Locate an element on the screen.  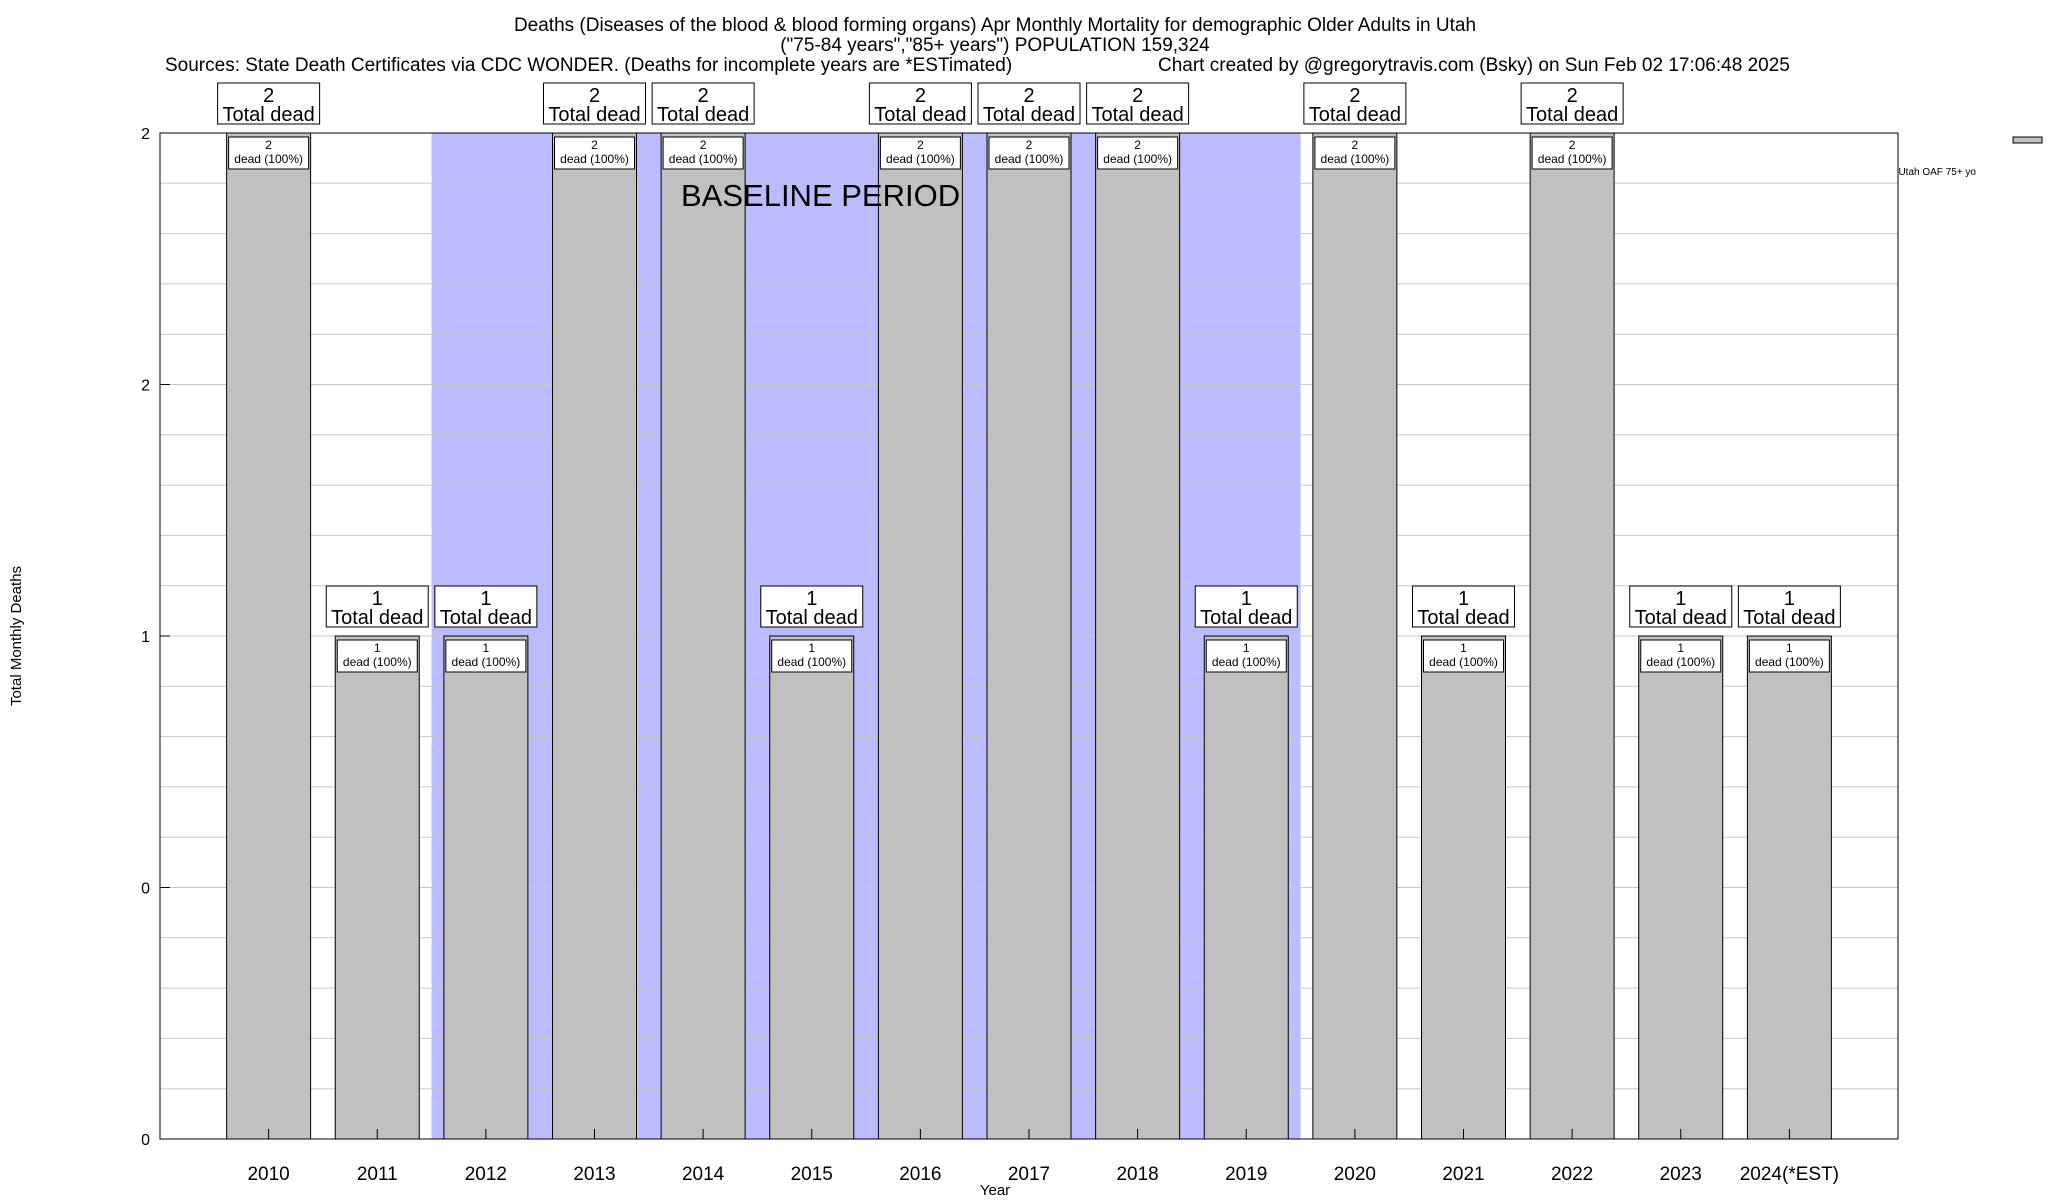
x-tick-label: 2017 is located at coordinates (1029, 1174).